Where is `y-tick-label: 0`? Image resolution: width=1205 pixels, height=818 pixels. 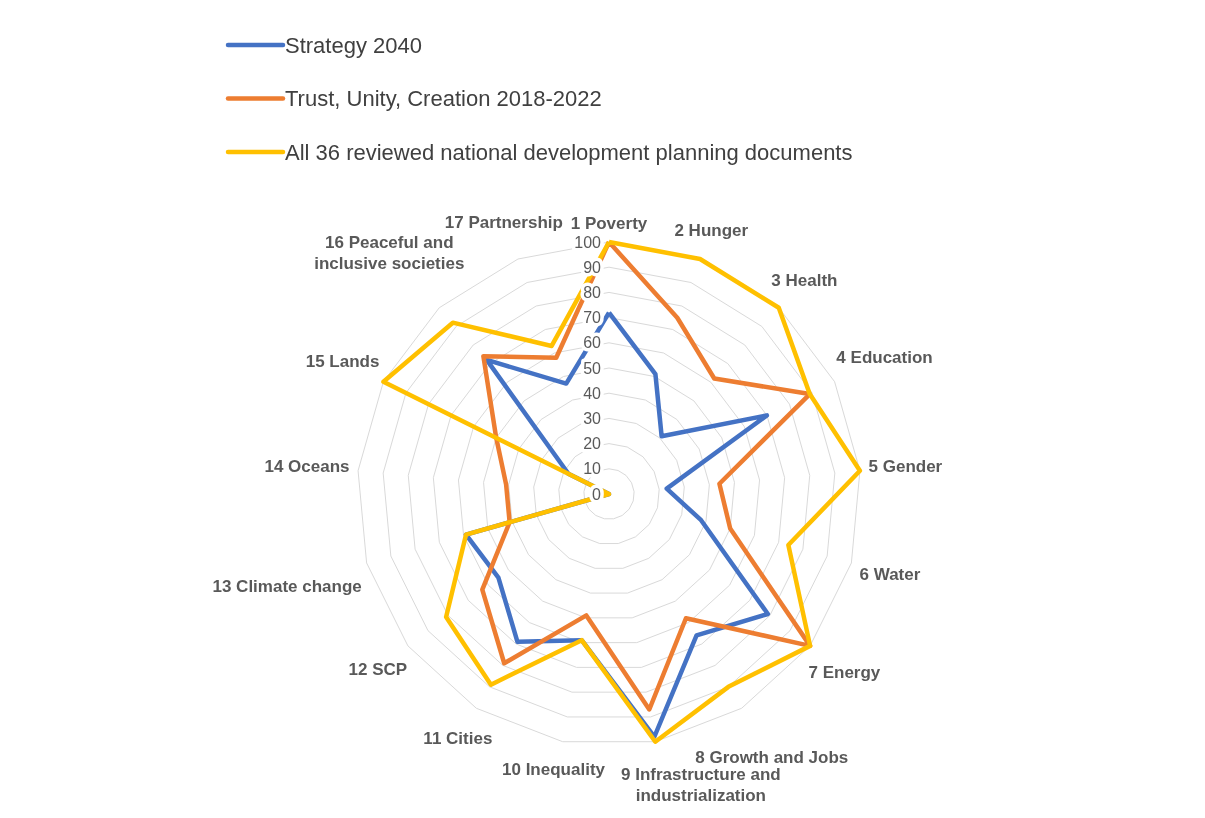
y-tick-label: 0 is located at coordinates (597, 494).